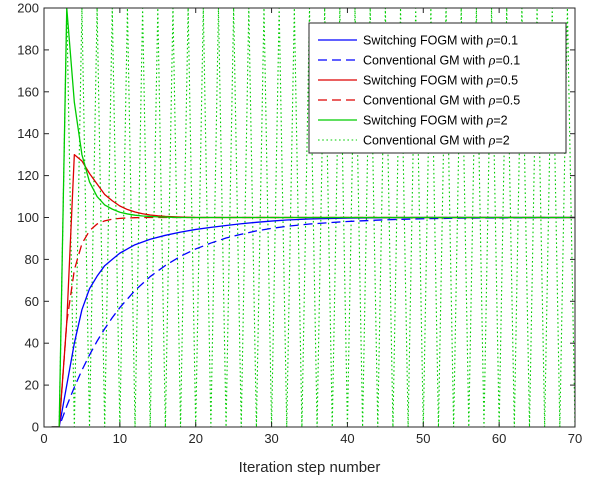 The width and height of the screenshot is (603, 481). I want to click on y-tick-label: 80, so click(32, 259).